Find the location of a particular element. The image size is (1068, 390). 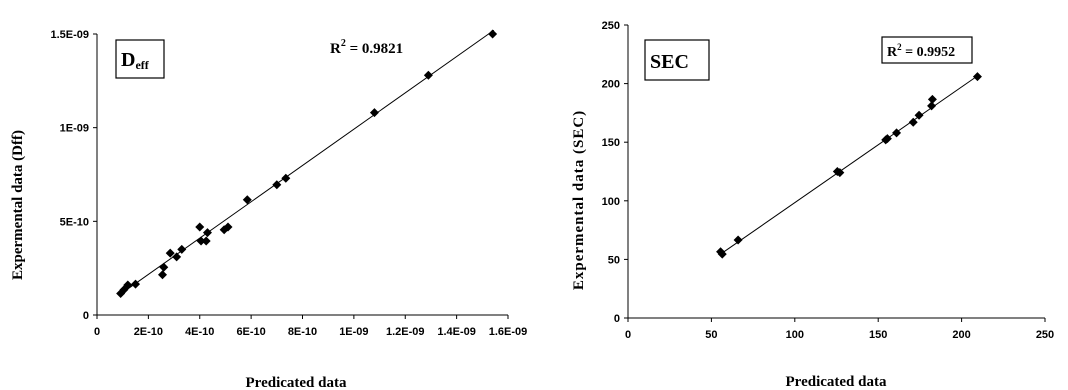

trendline is located at coordinates (849, 165).